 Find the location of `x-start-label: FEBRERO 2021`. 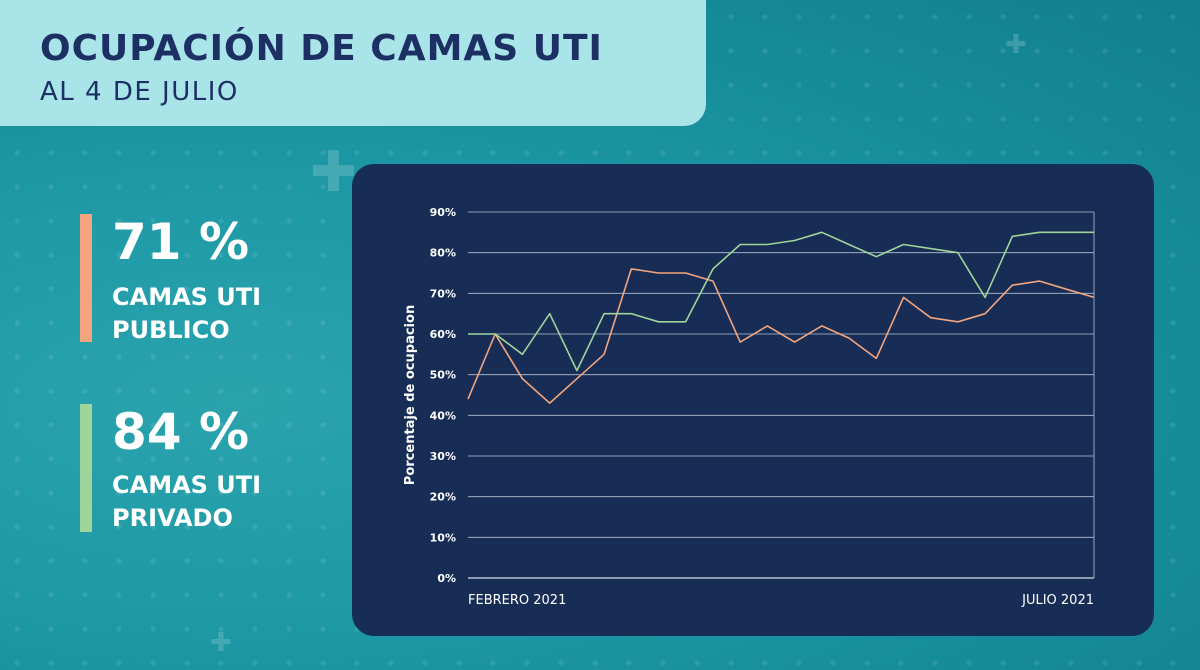

x-start-label: FEBRERO 2021 is located at coordinates (517, 600).